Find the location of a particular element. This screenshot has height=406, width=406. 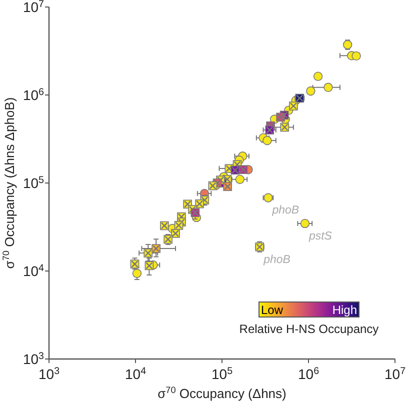

y-tick-label: 10$^{4}$ is located at coordinates (33, 270).